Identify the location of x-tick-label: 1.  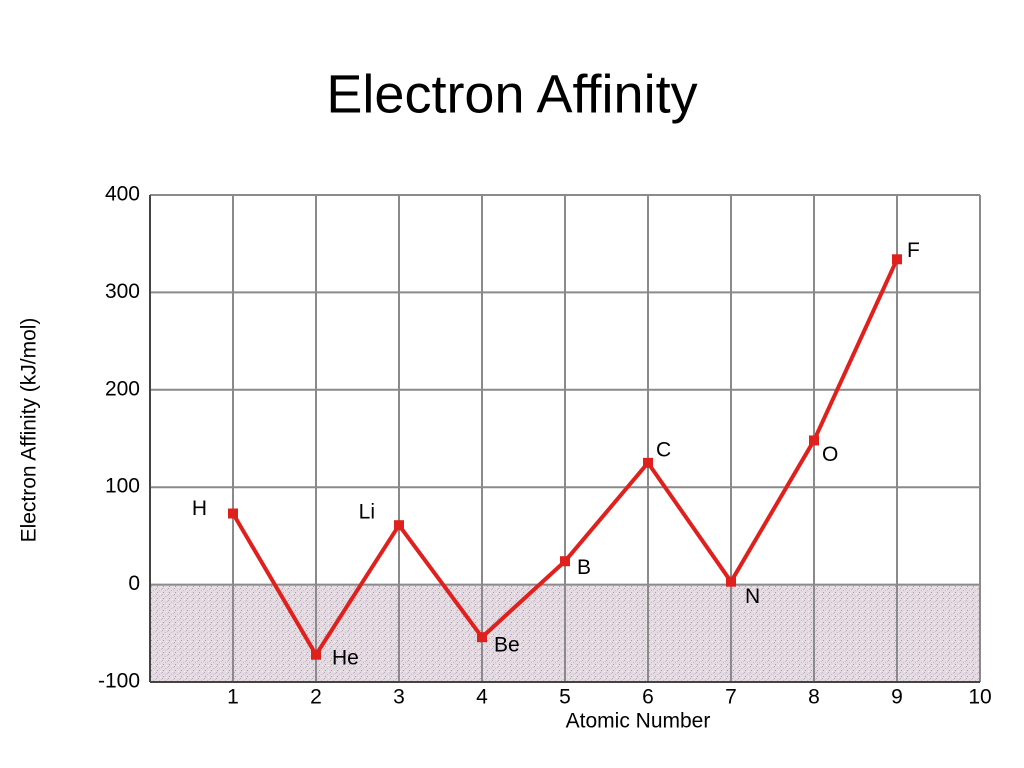
(233, 697).